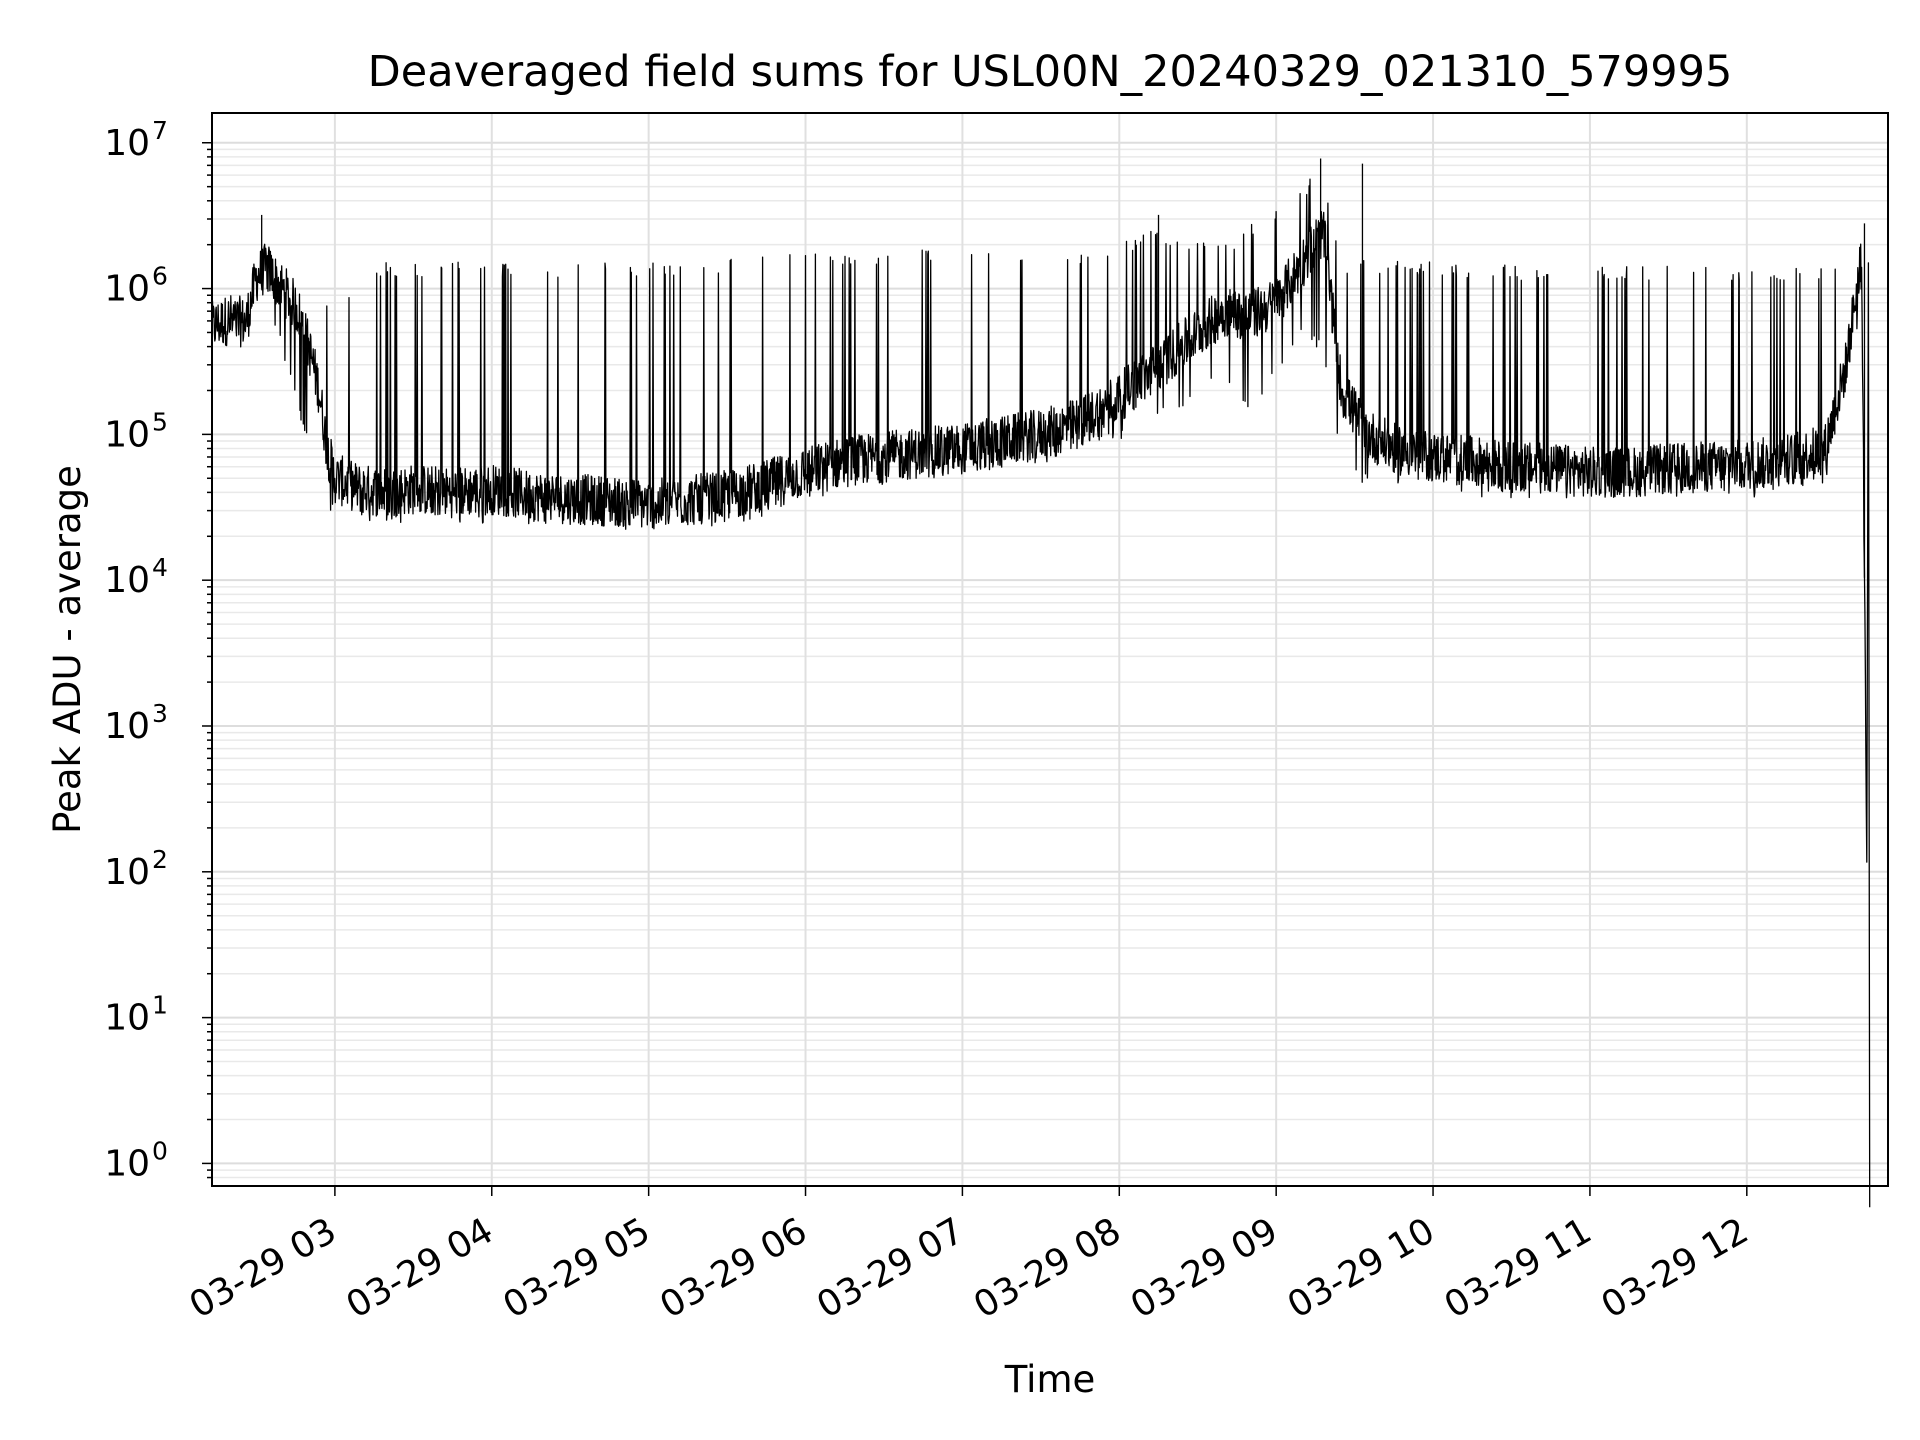  I want to click on y-tick-exponent: 6, so click(160, 276).